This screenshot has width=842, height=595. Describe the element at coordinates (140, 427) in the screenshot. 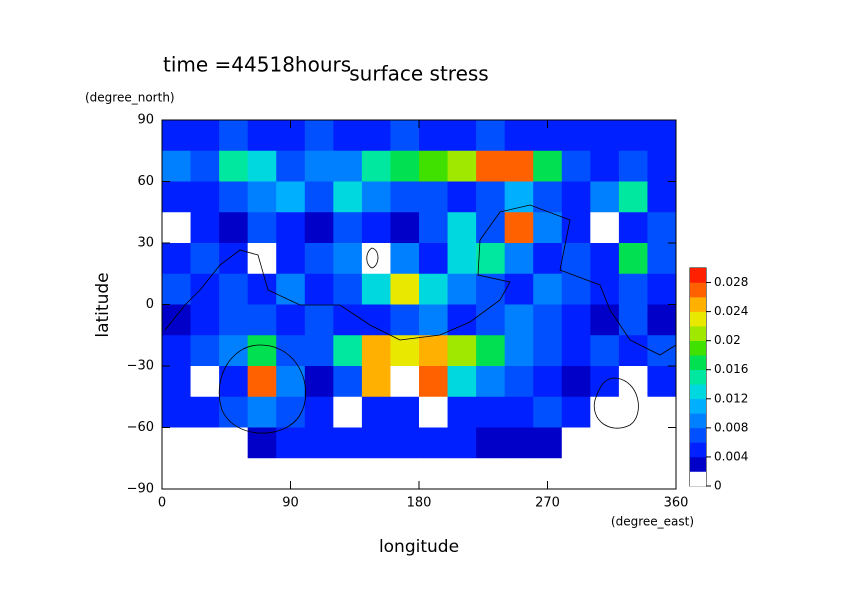

I see `y-tick-label: −60` at that location.